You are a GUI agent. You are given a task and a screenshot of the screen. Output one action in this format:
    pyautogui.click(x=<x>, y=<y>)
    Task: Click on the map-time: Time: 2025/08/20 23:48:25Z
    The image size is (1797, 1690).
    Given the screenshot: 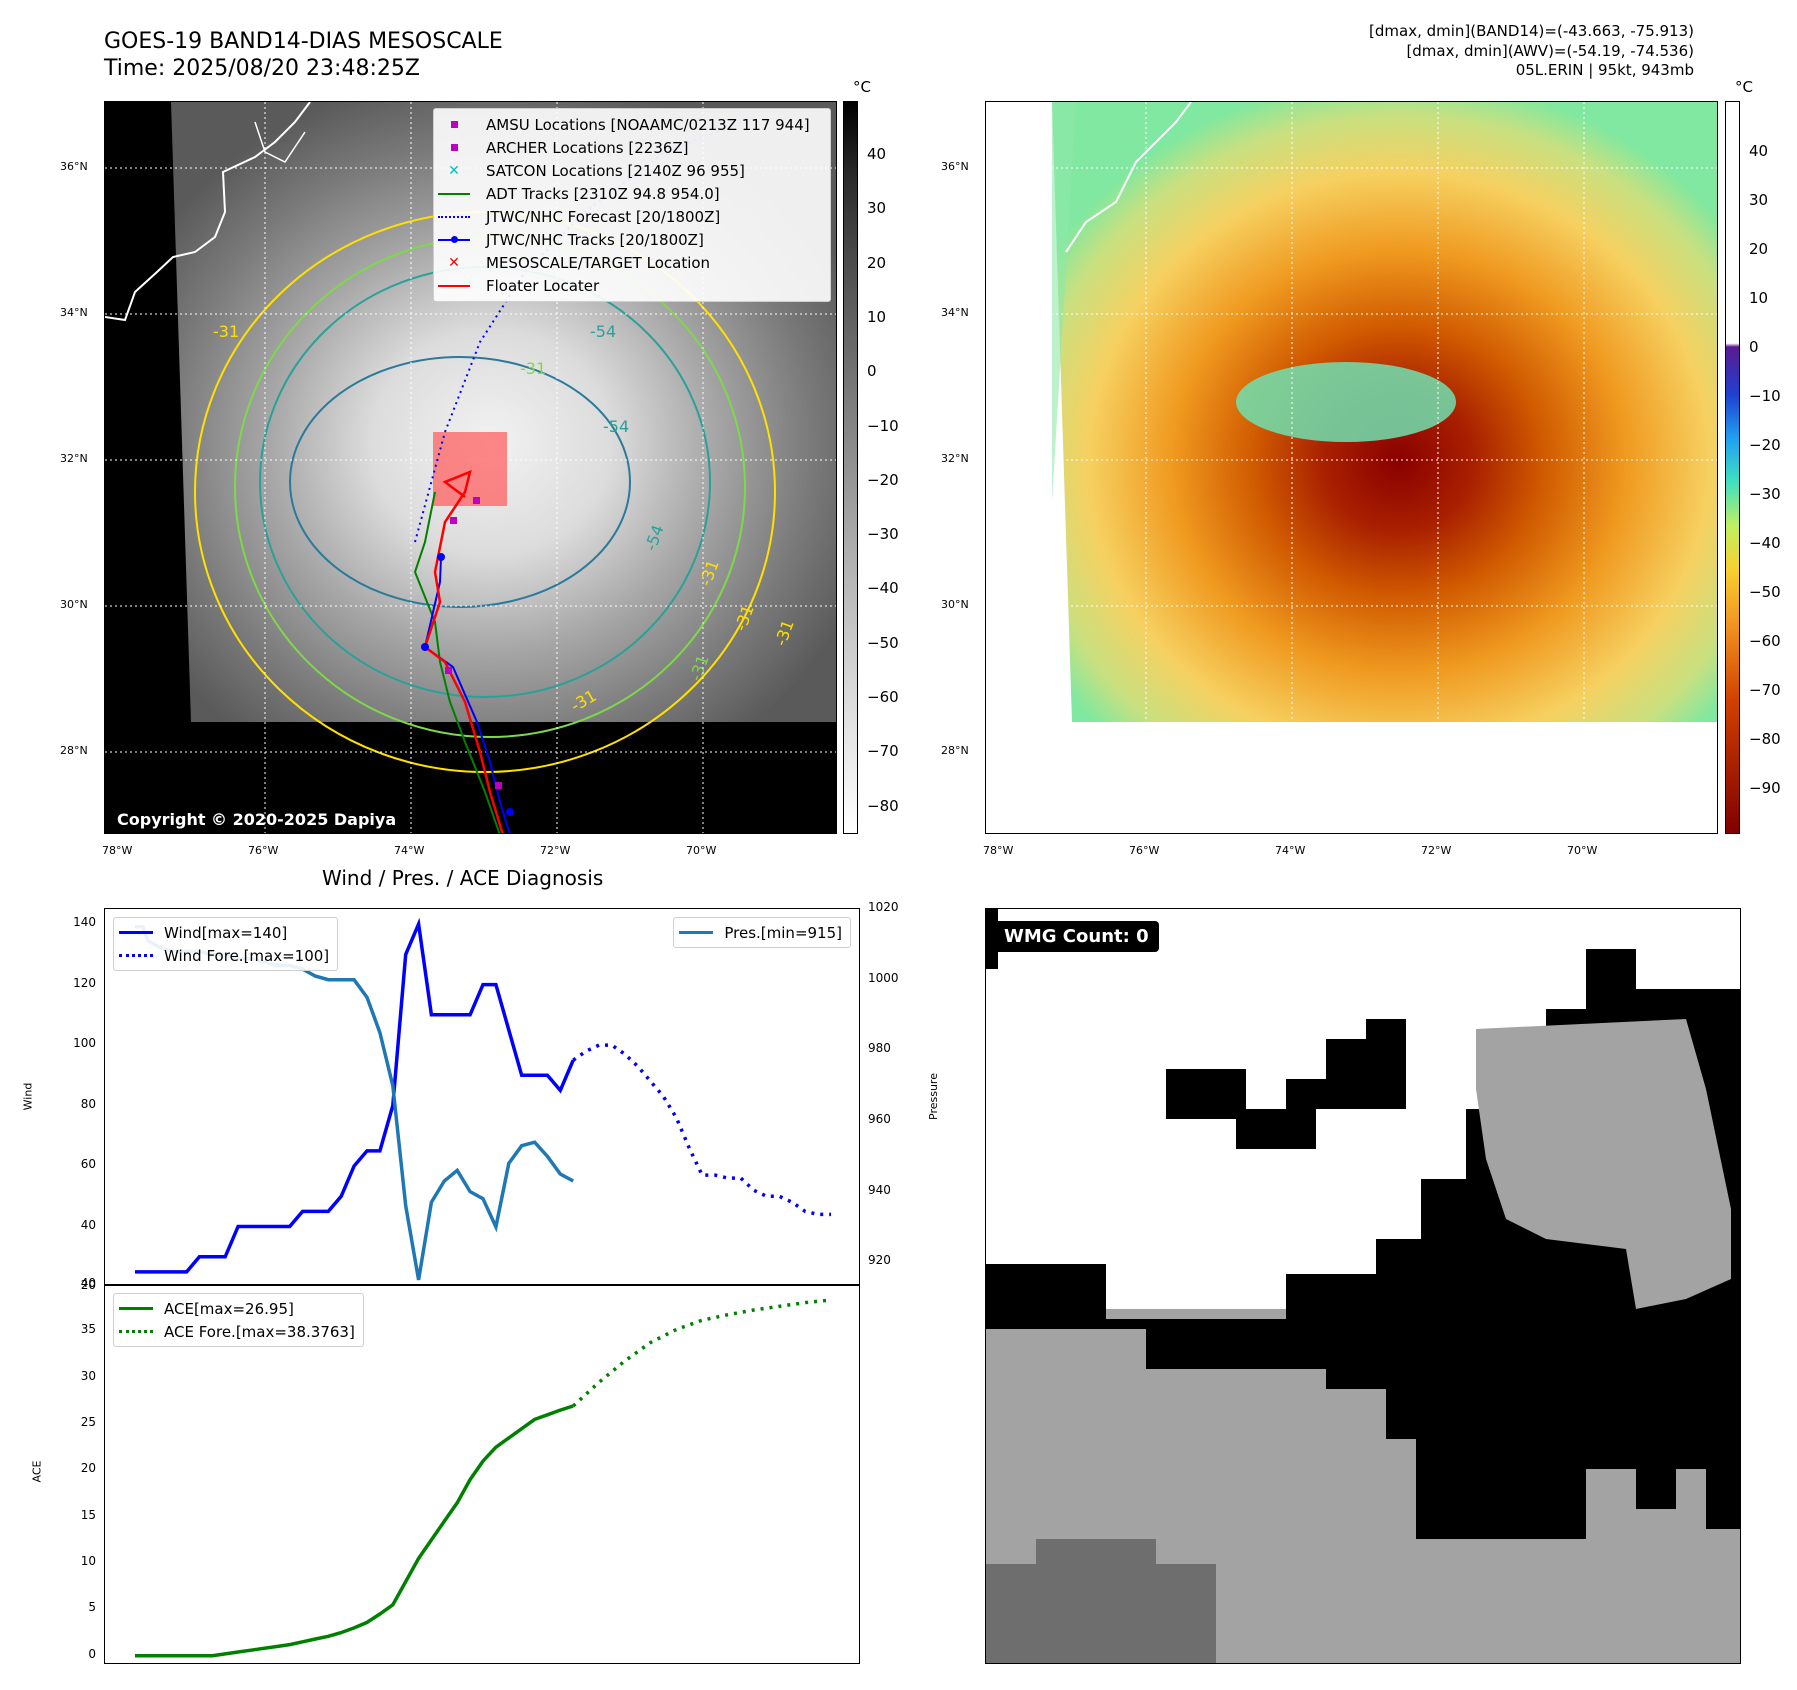 What is the action you would take?
    pyautogui.click(x=262, y=68)
    